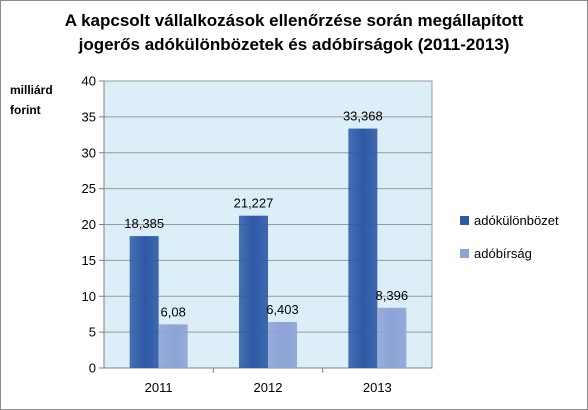  I want to click on bar-adókülönbözet-2012, so click(253, 291).